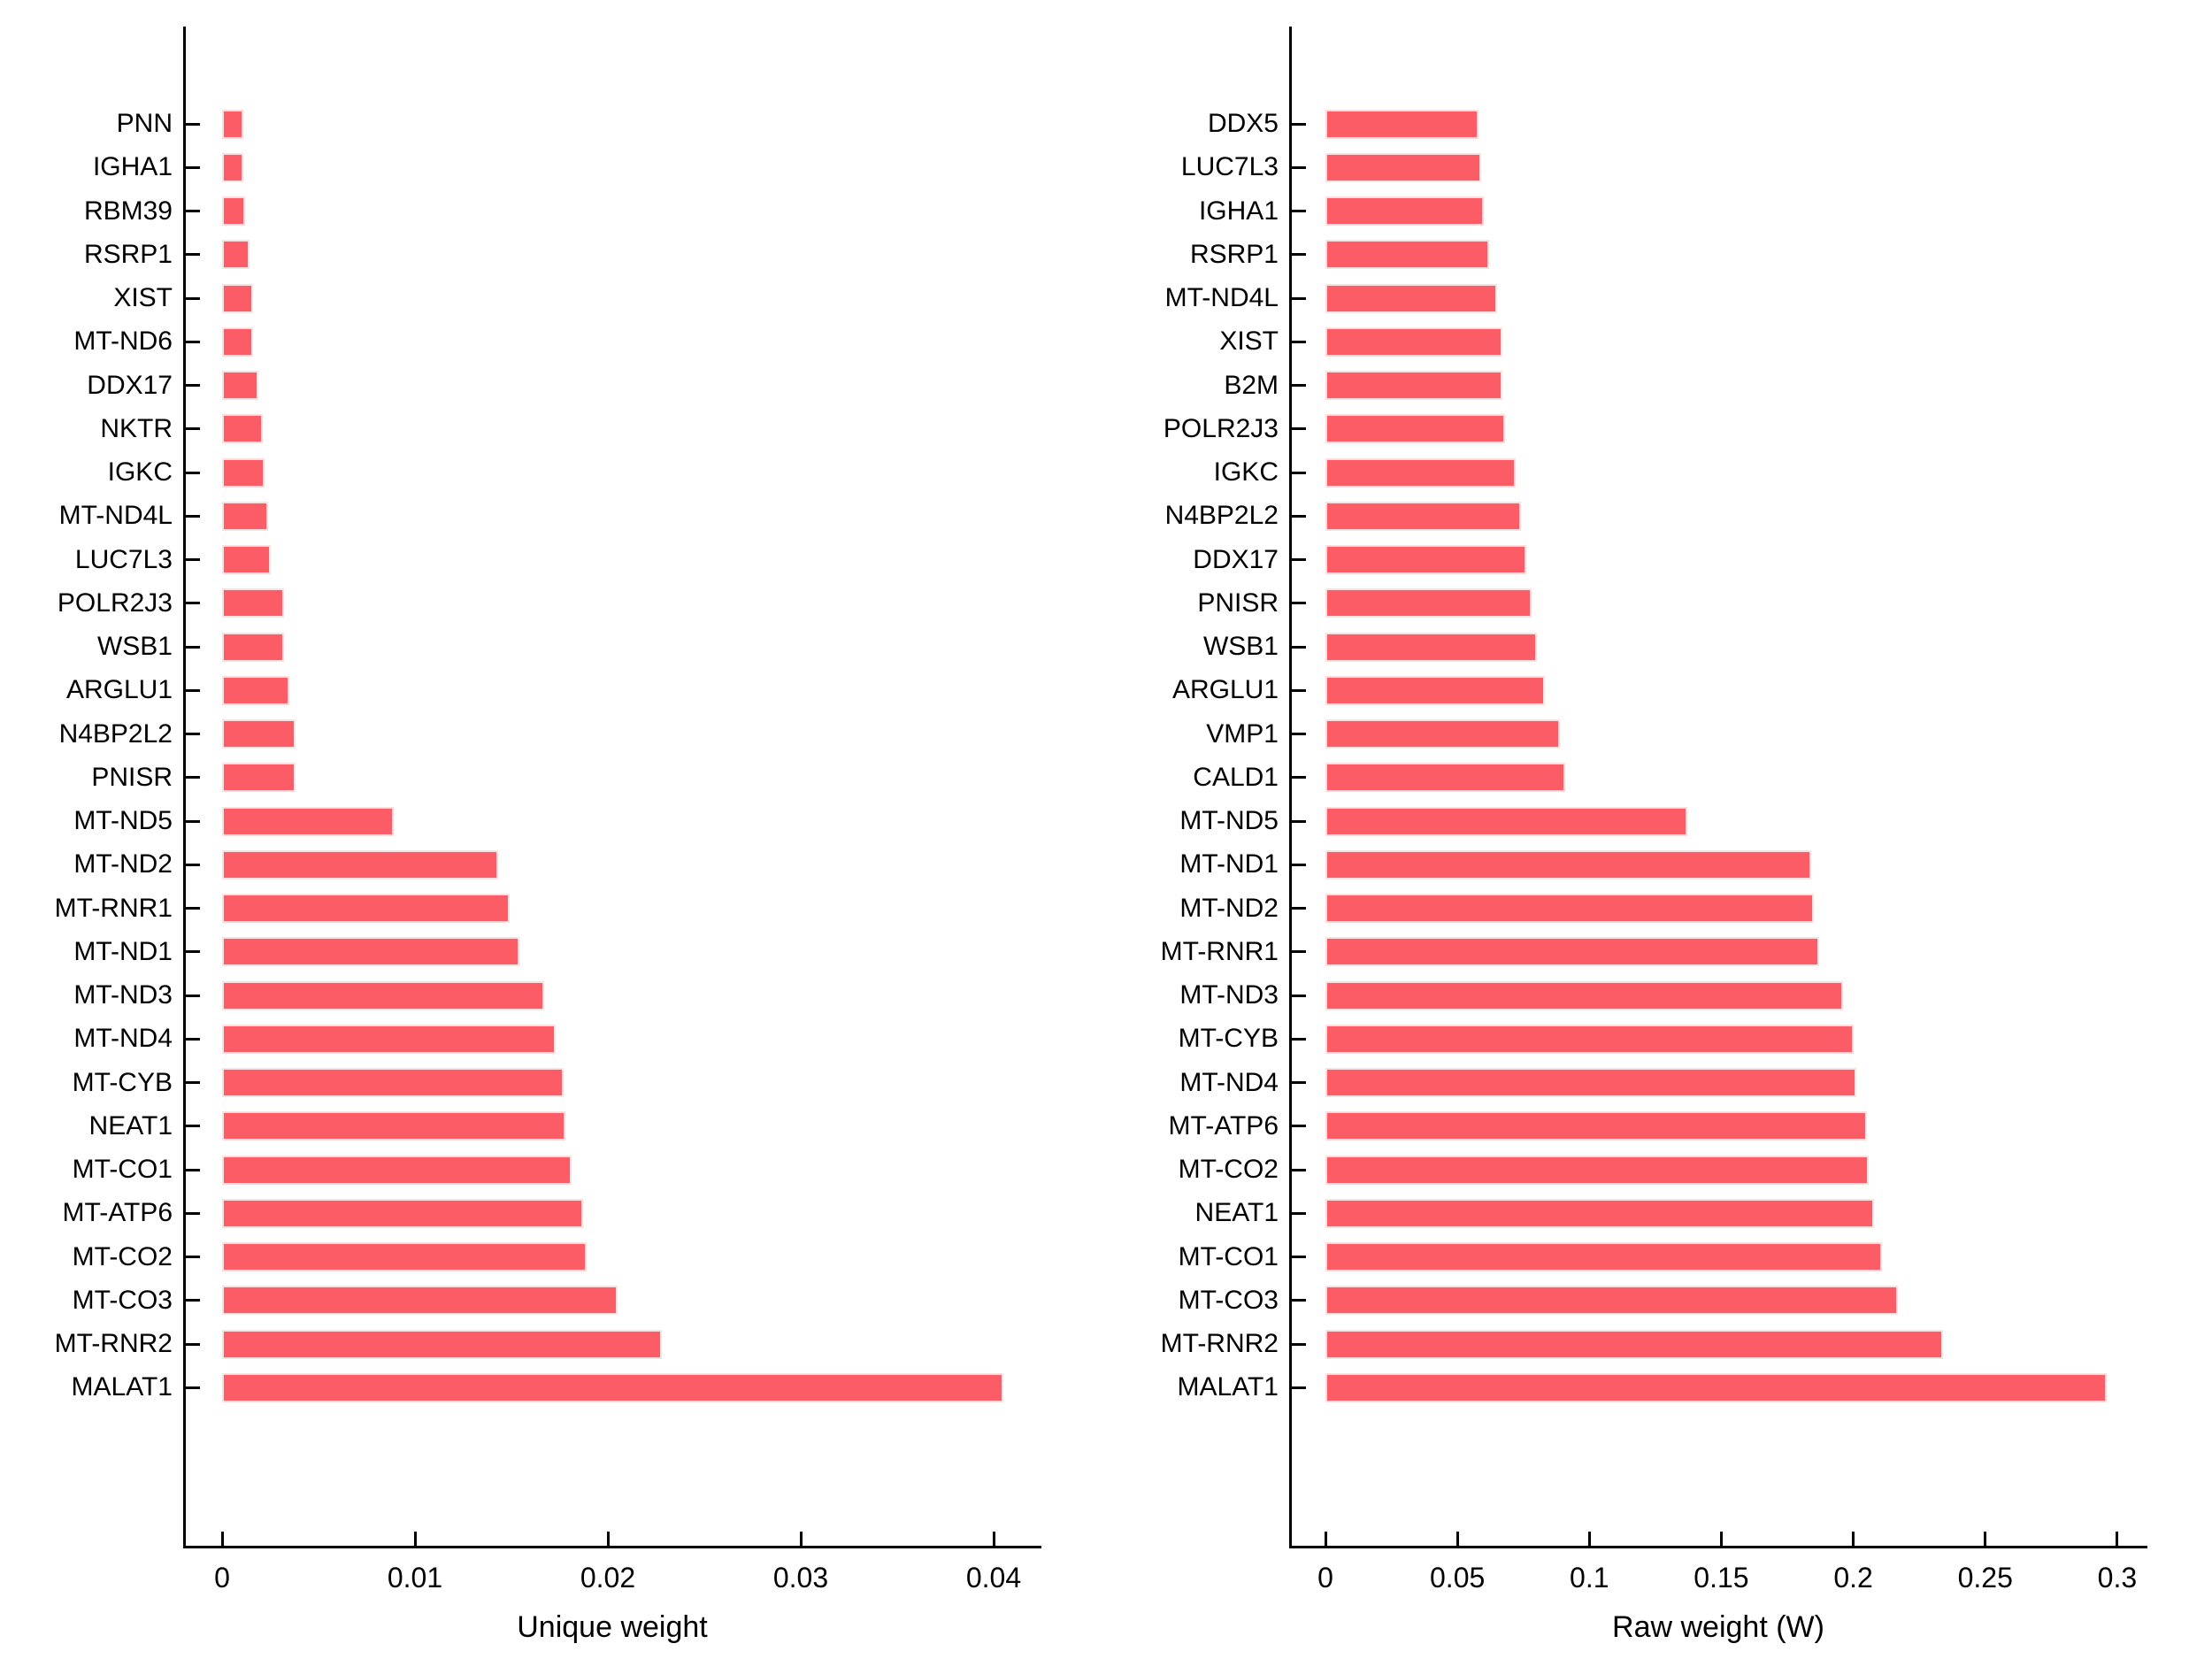 The image size is (2212, 1659). I want to click on category-label-rsrp1: RSRP1, so click(1234, 254).